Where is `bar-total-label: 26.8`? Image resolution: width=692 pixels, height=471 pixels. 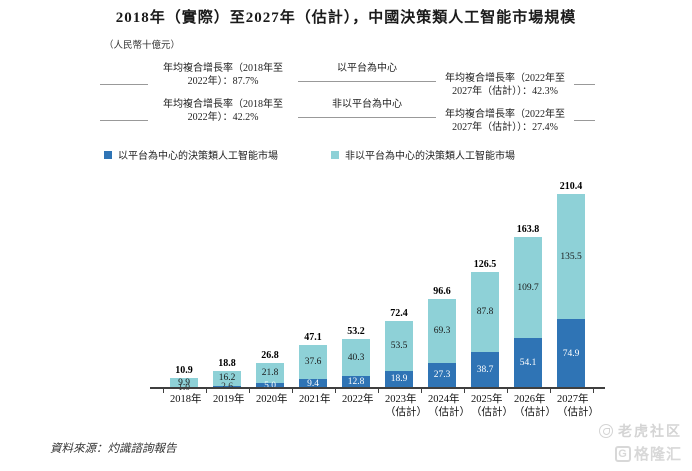
bar-total-label: 26.8 is located at coordinates (270, 356).